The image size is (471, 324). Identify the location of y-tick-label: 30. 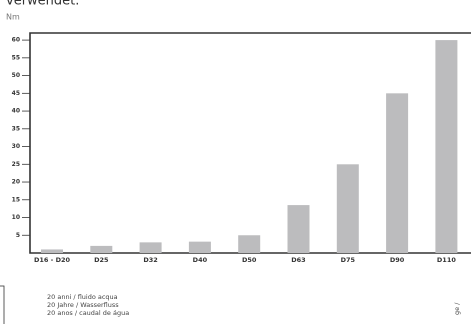
(16, 146).